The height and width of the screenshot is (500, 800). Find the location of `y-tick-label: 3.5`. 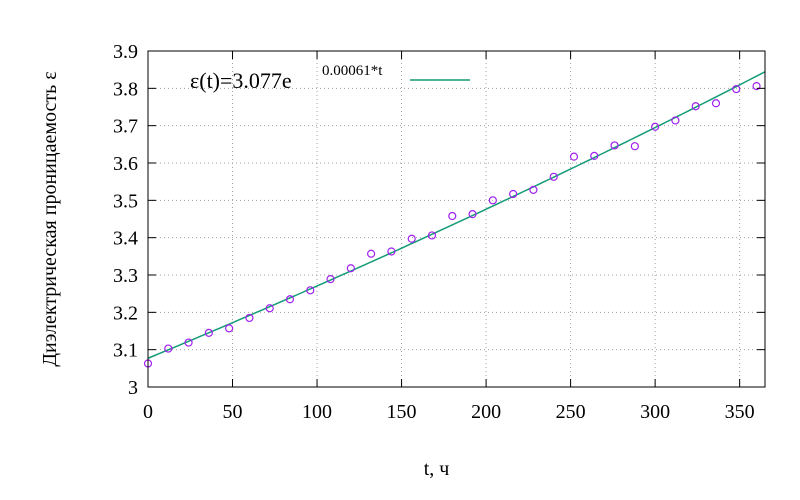

y-tick-label: 3.5 is located at coordinates (125, 201).